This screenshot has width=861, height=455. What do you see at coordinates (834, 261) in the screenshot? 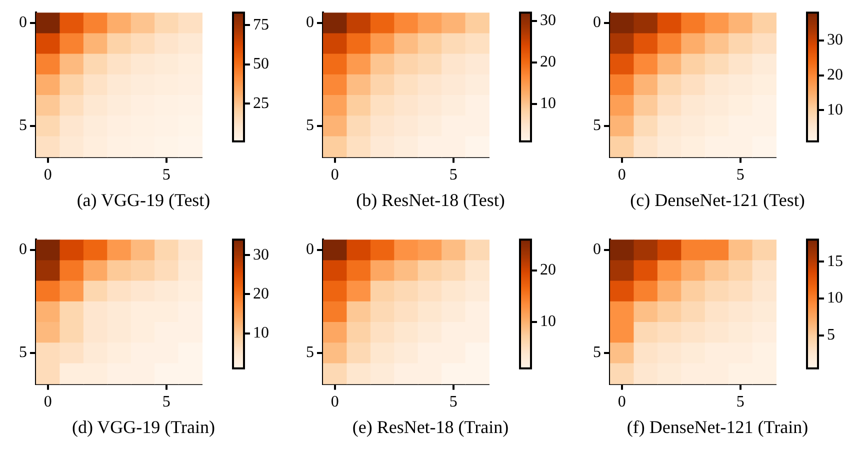
I see `color-bar-label: 15` at bounding box center [834, 261].